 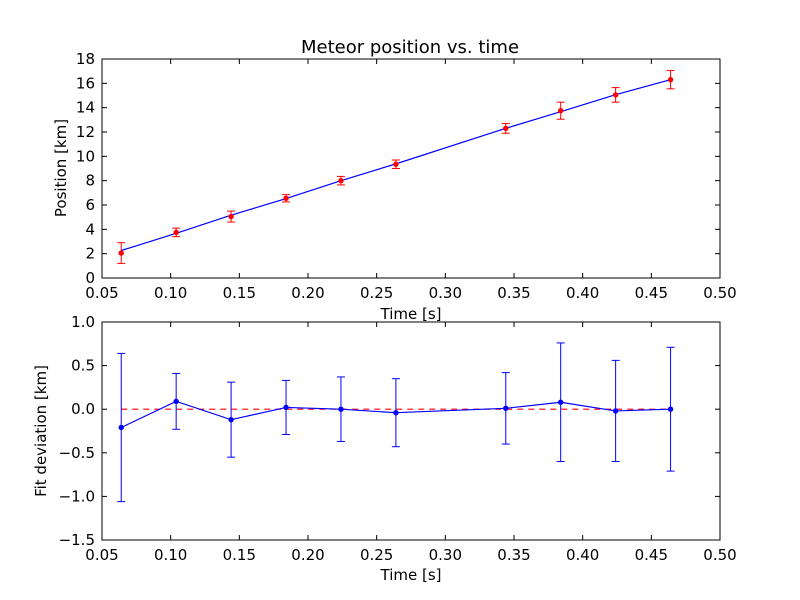 What do you see at coordinates (307, 293) in the screenshot?
I see `position-x-tick-label: 0.20` at bounding box center [307, 293].